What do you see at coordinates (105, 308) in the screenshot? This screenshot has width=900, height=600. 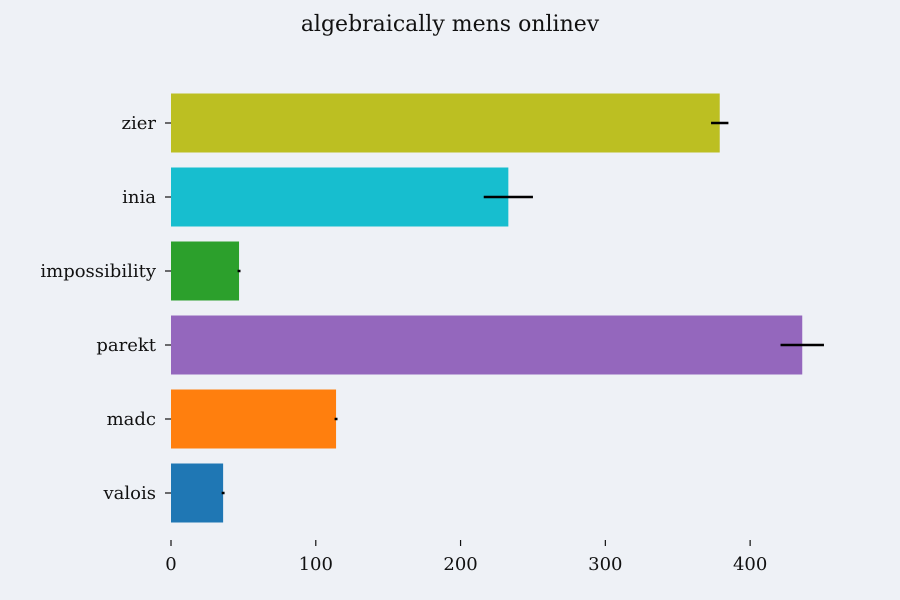 I see `y-axis-ticks: valois madc parekt impossibility inia zier` at bounding box center [105, 308].